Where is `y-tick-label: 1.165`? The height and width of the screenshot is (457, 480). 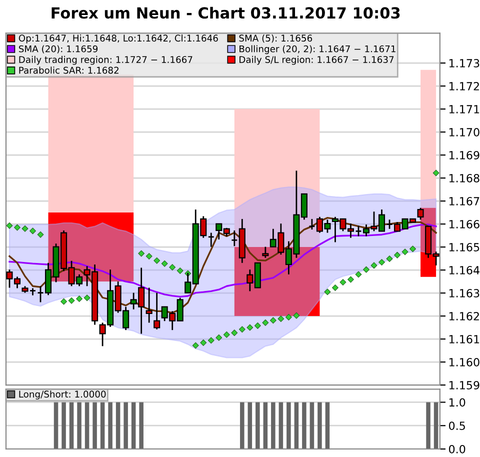
y-tick-label: 1.165 is located at coordinates (464, 247).